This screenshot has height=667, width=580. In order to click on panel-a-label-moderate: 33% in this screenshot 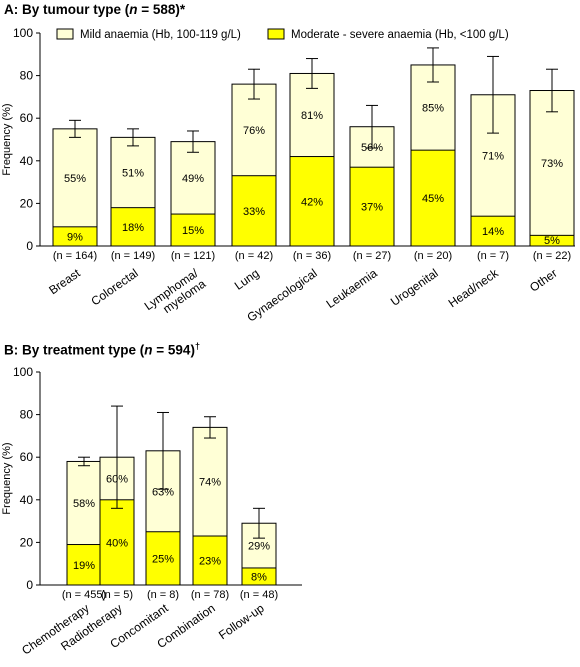, I will do `click(254, 212)`.